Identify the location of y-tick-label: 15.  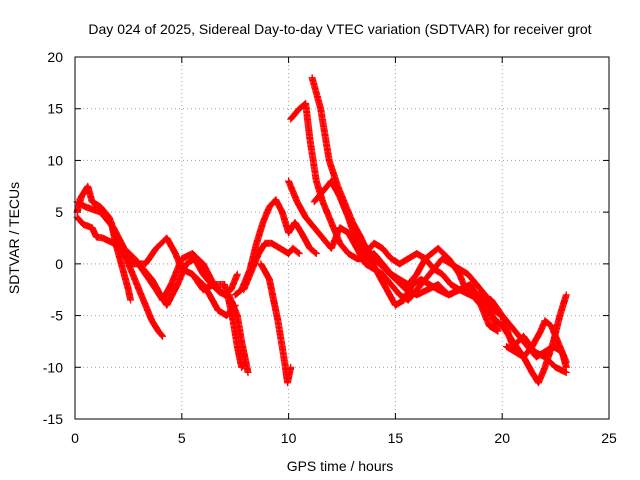
(55, 109).